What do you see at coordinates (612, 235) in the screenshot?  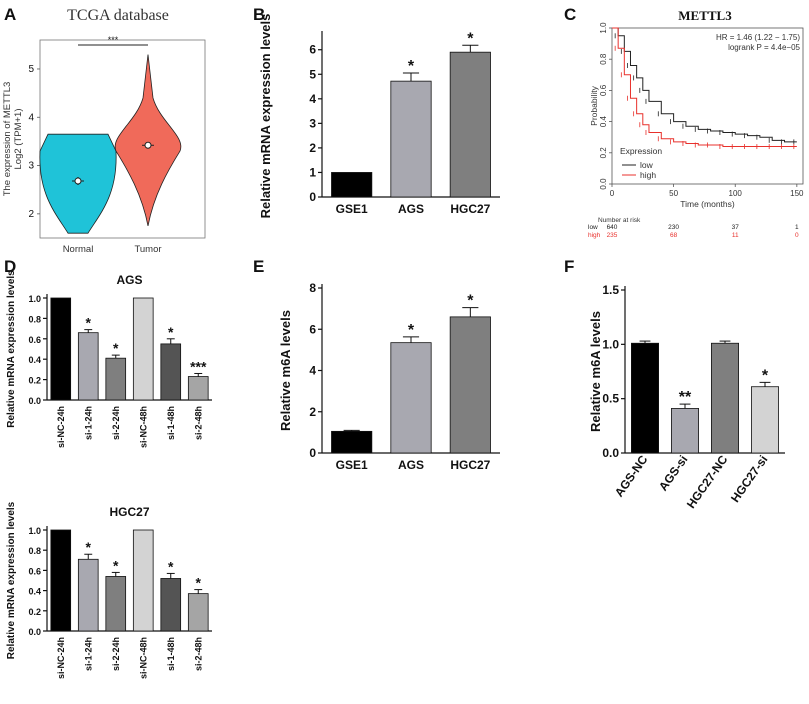 I see `risk-value: 235` at bounding box center [612, 235].